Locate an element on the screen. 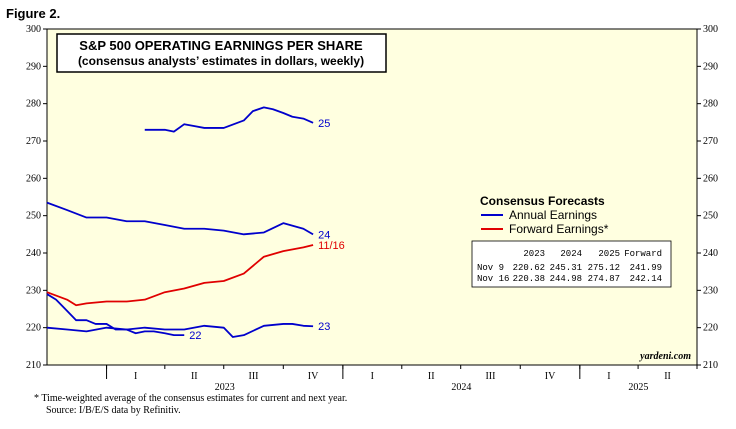  table-cell: 242.14 is located at coordinates (646, 279).